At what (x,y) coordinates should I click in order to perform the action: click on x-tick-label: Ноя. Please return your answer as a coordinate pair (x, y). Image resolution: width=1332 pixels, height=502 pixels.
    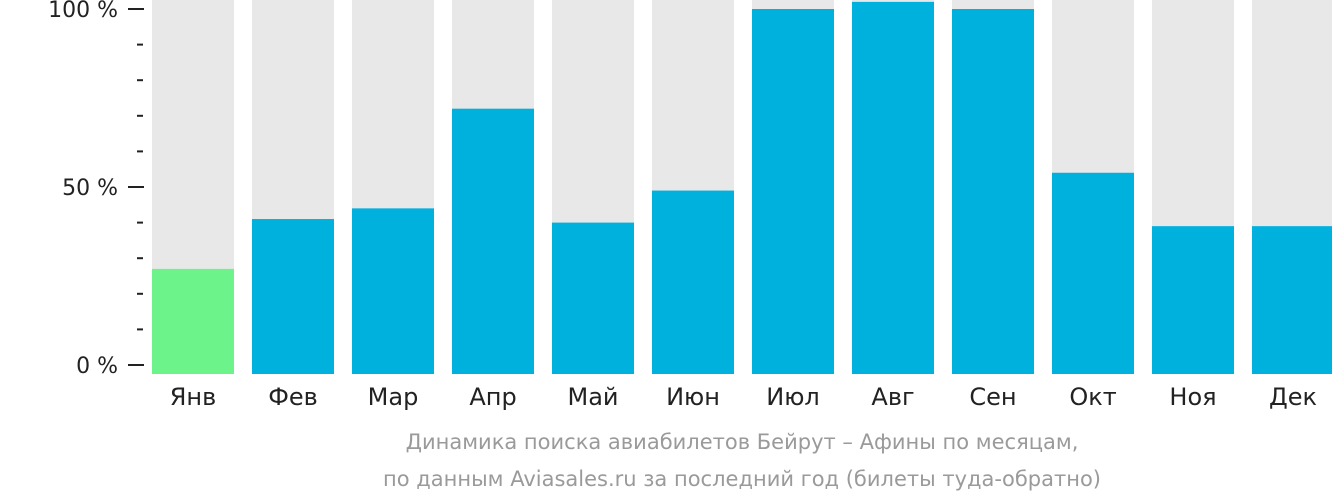
    Looking at the image, I should click on (1192, 397).